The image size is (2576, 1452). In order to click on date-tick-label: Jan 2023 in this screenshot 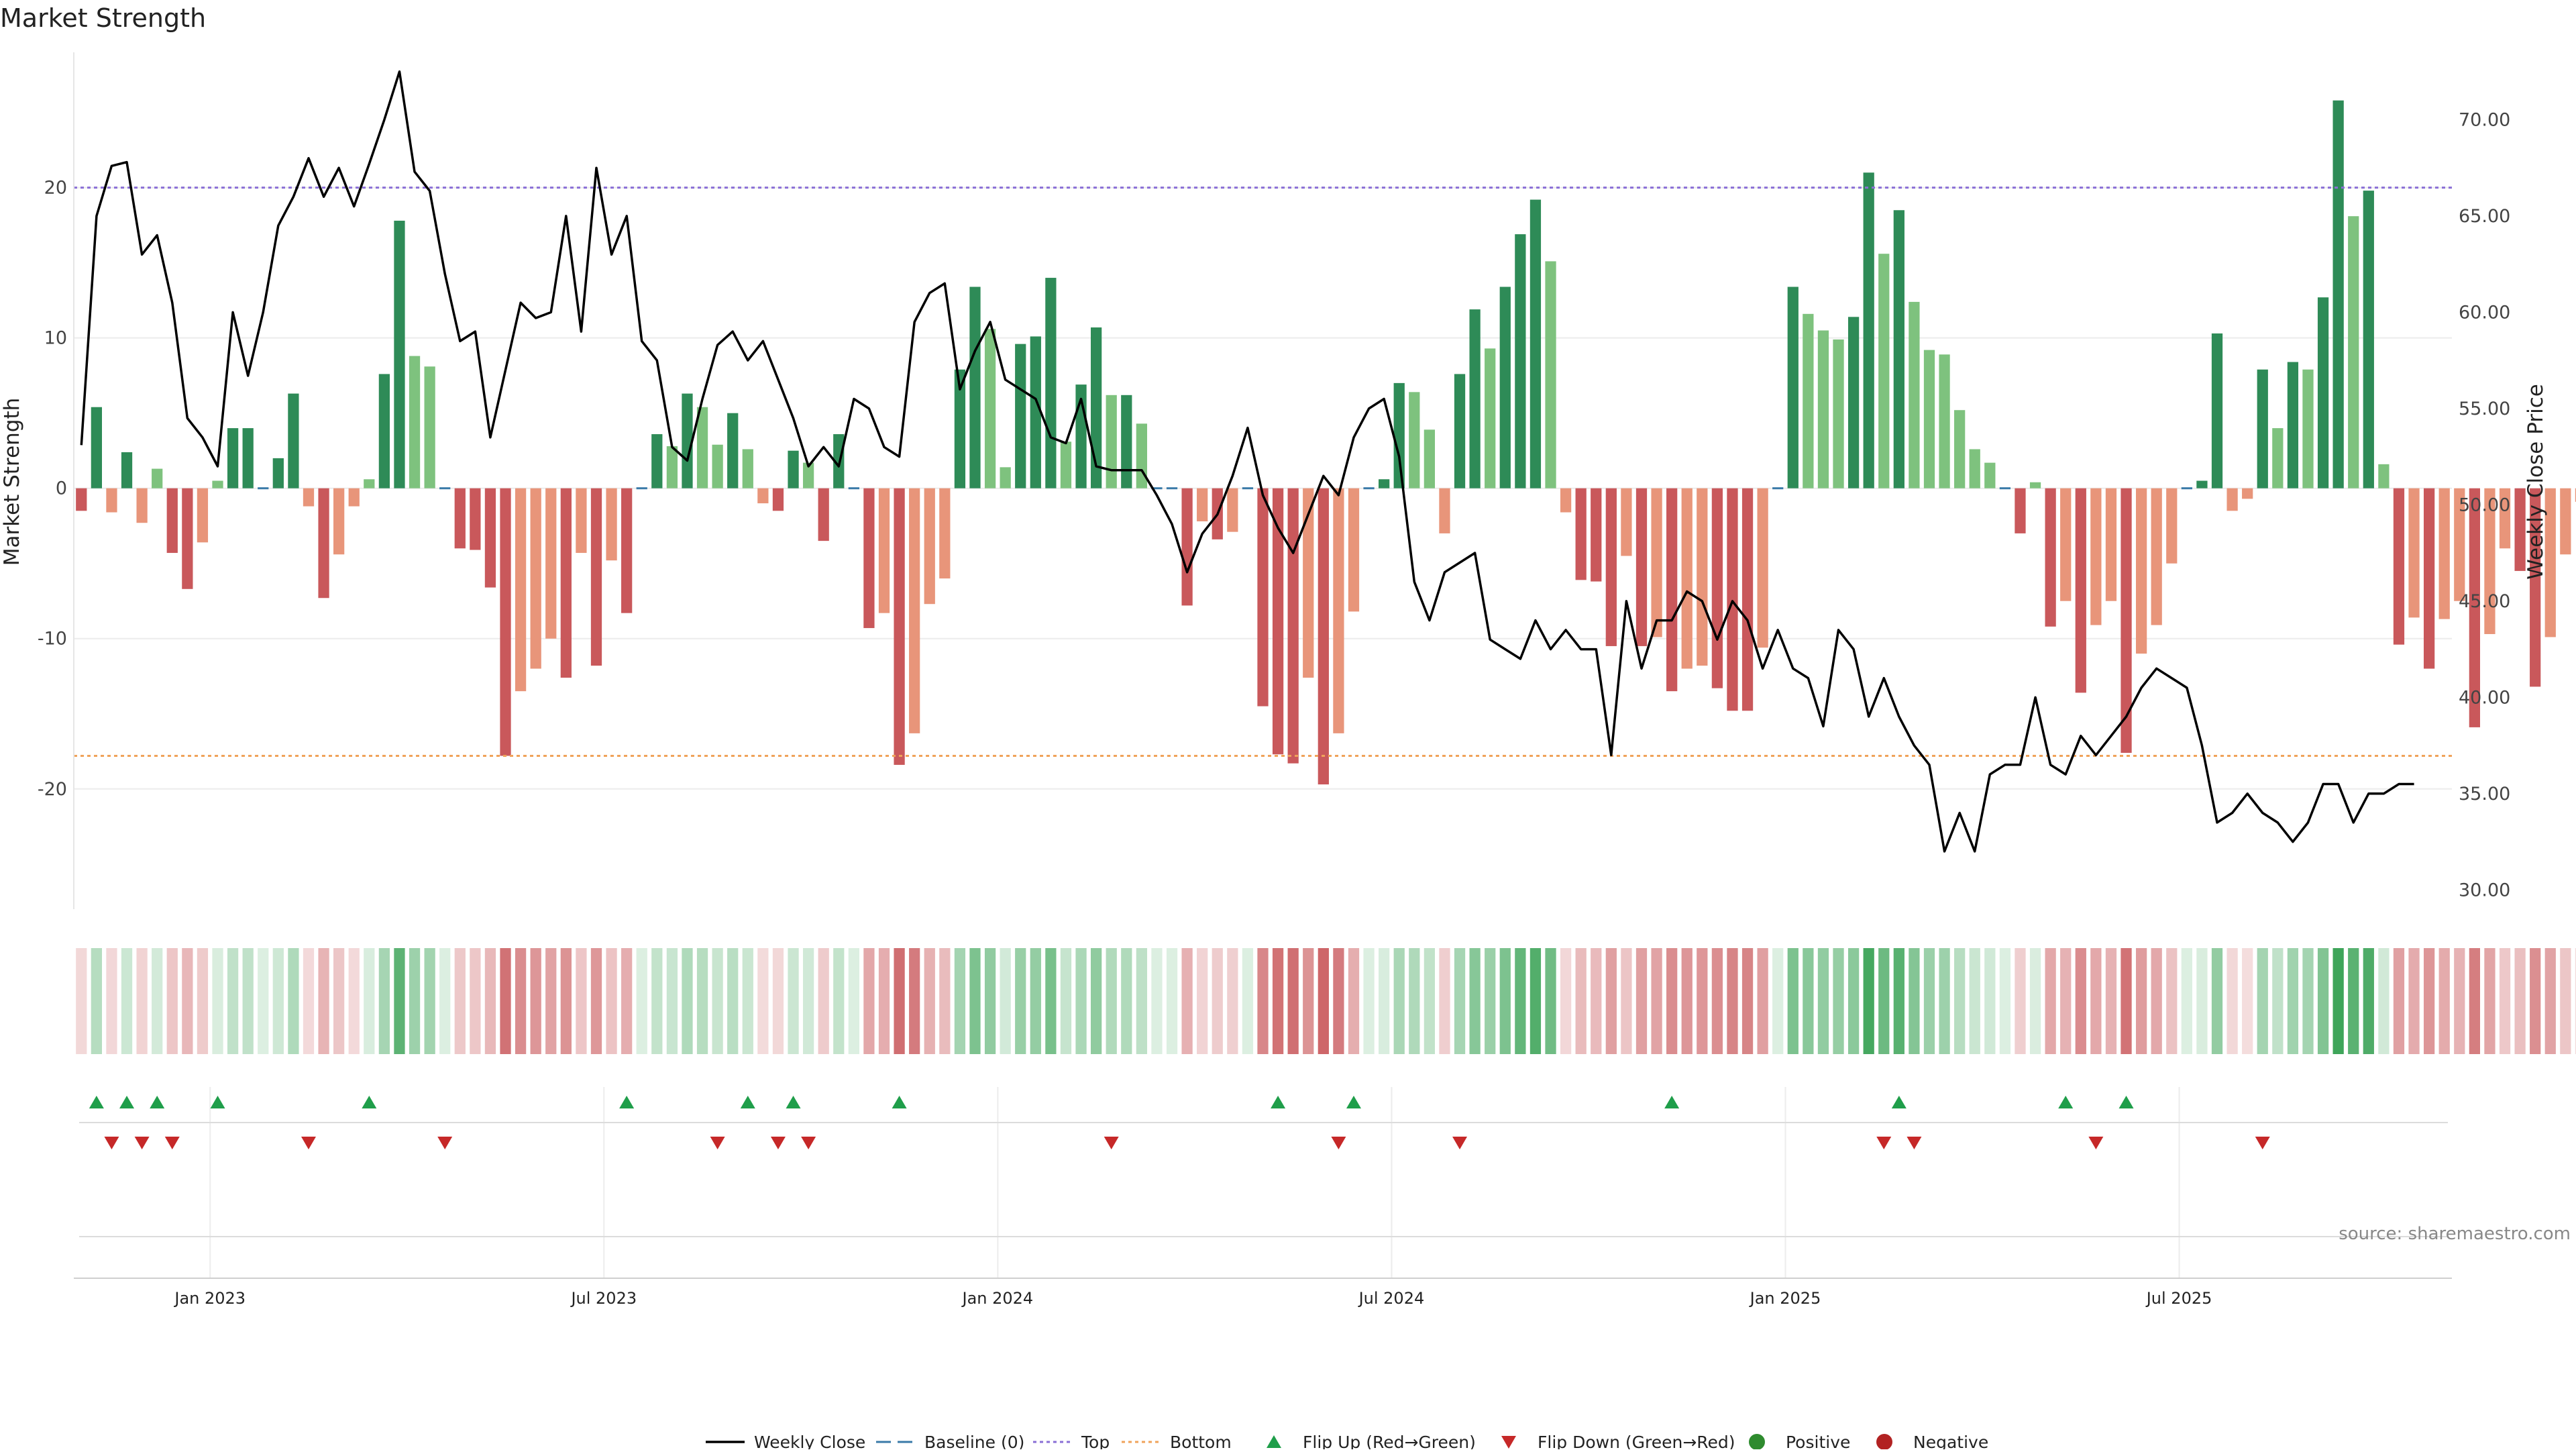, I will do `click(209, 1298)`.